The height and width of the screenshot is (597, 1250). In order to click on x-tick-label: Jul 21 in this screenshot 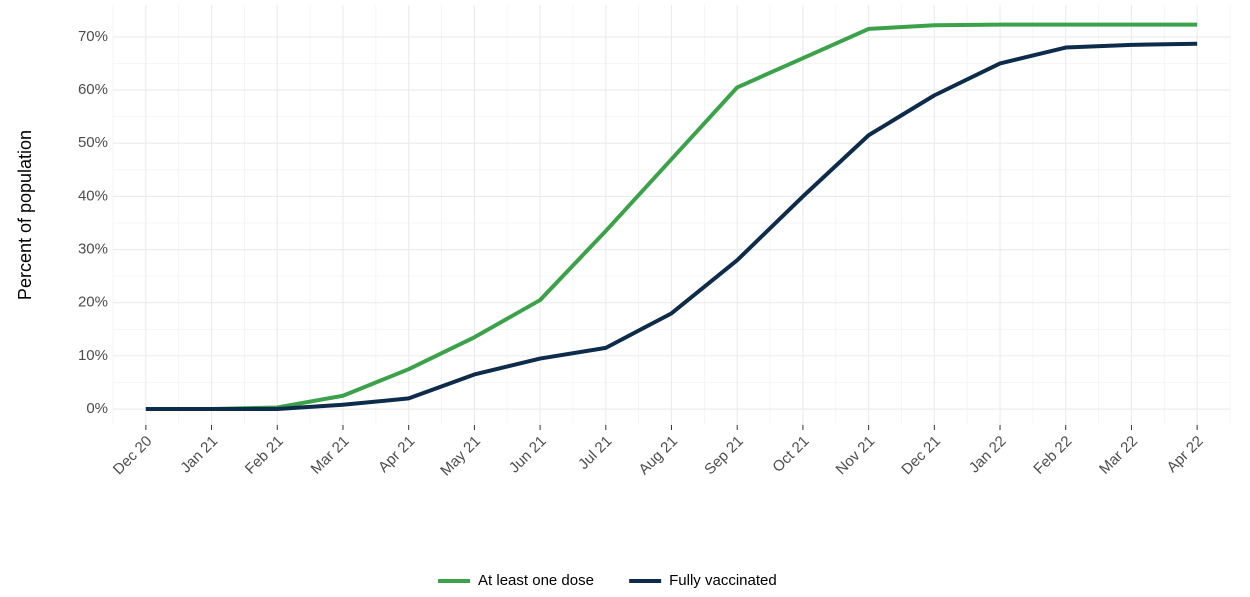, I will do `click(595, 453)`.